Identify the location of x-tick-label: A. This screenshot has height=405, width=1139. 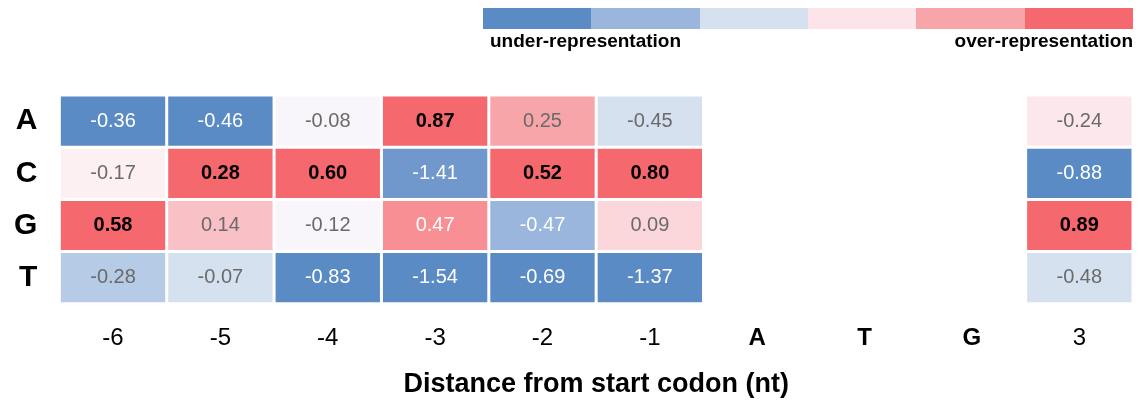
(757, 336).